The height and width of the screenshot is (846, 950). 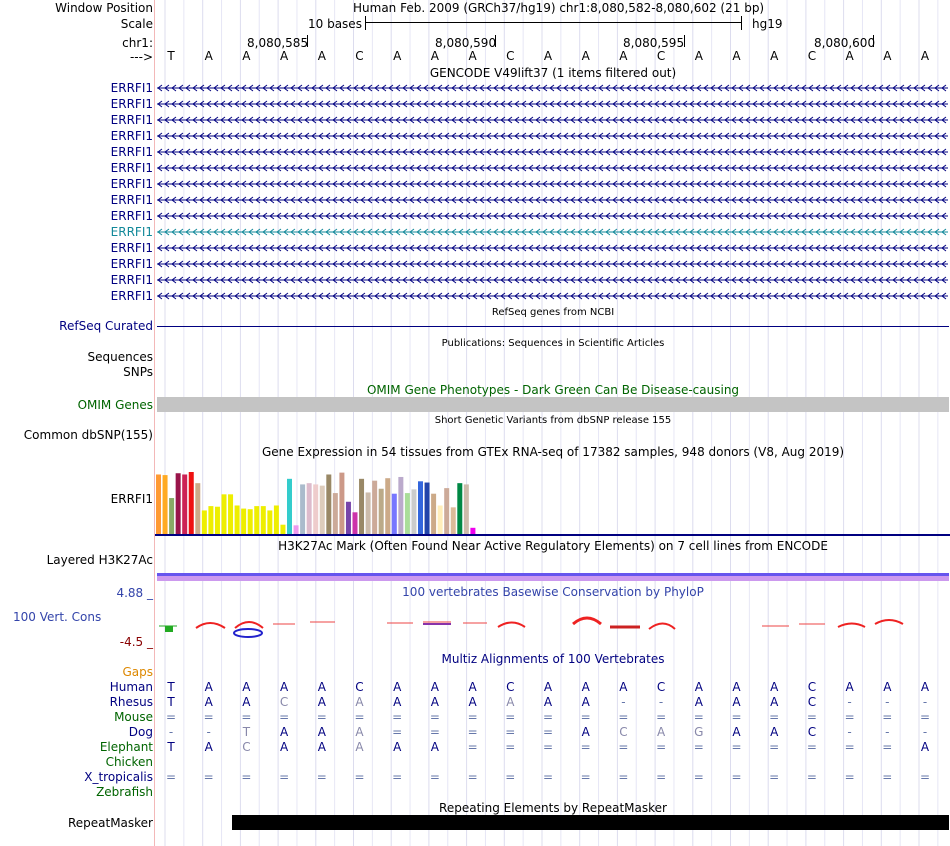 I want to click on gencode-title: GENCODE V49lift37 (1 items filtered out), so click(x=553, y=73).